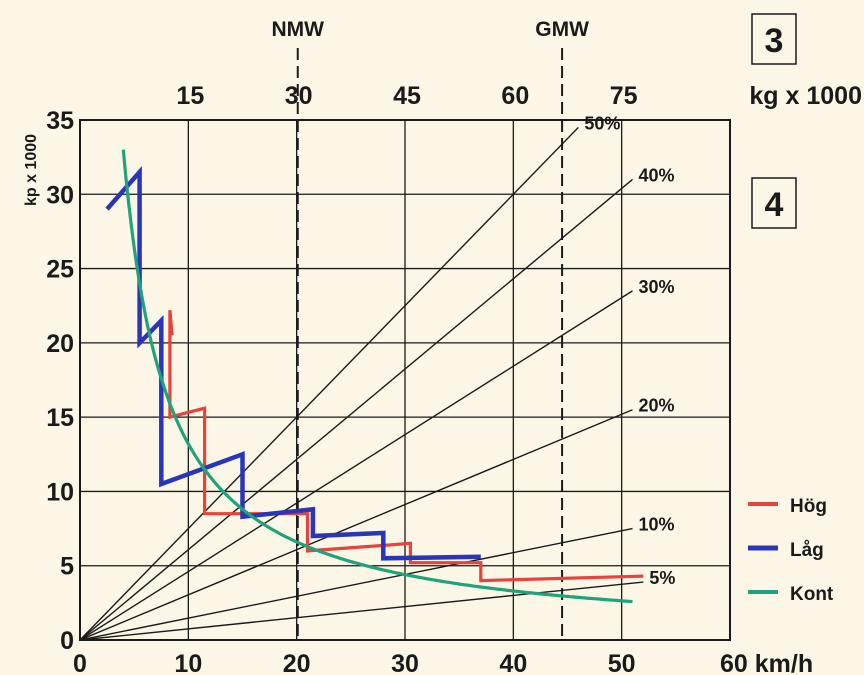 The width and height of the screenshot is (864, 675). Describe the element at coordinates (624, 96) in the screenshot. I see `top-axis-tick-label: 75` at that location.